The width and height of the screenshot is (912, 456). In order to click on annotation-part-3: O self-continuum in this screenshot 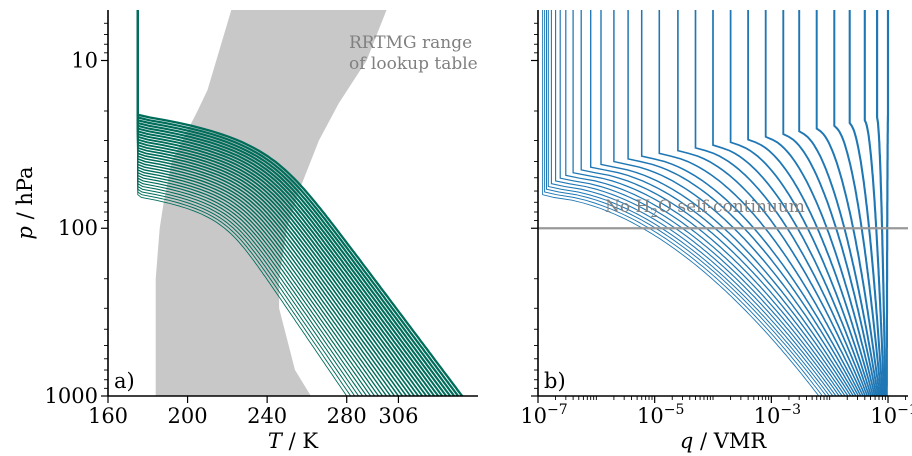, I will do `click(731, 207)`.